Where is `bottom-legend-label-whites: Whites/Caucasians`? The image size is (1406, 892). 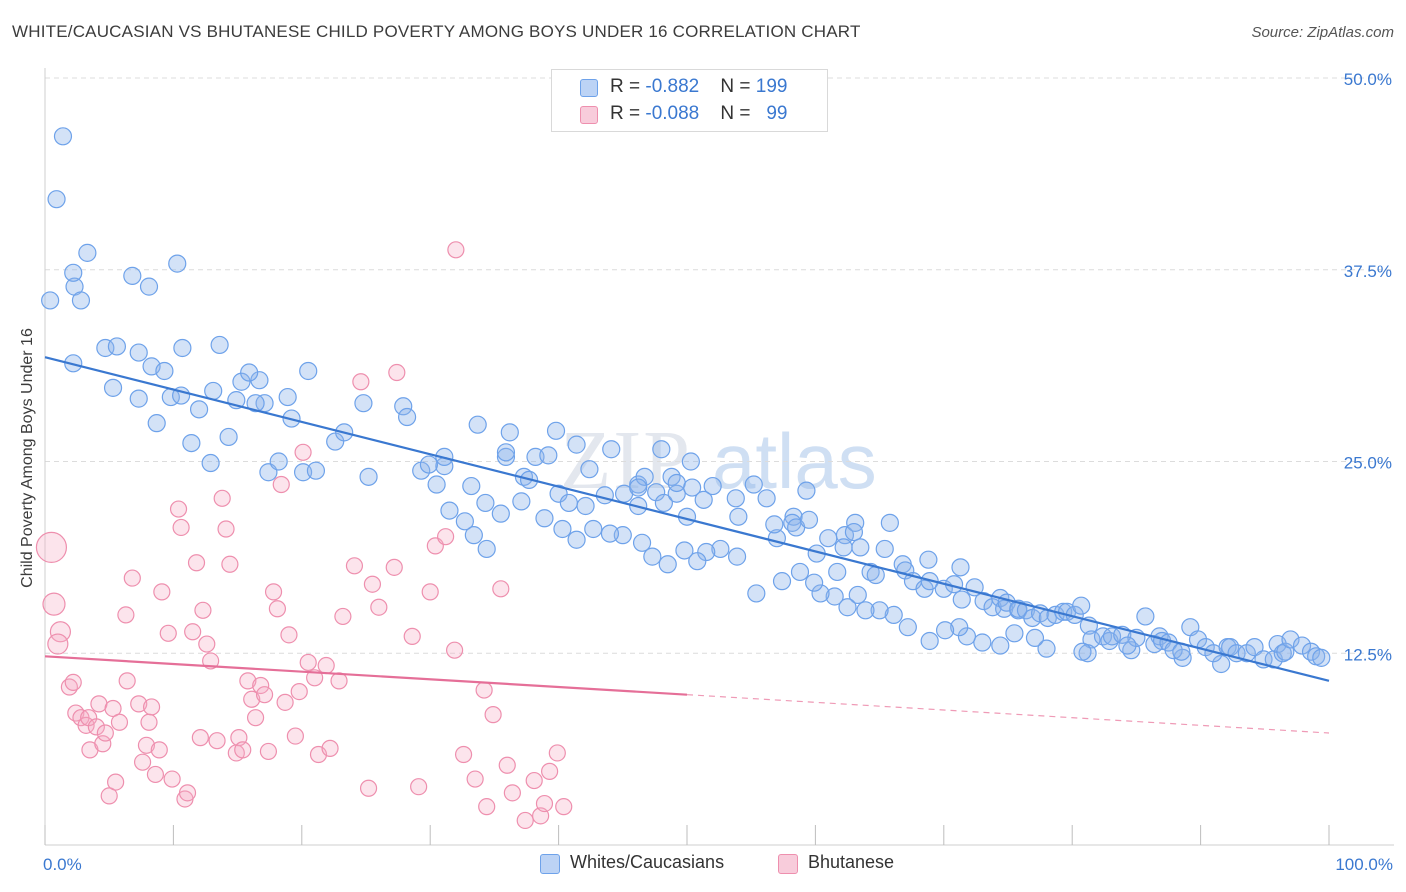 bottom-legend-label-whites: Whites/Caucasians is located at coordinates (647, 862).